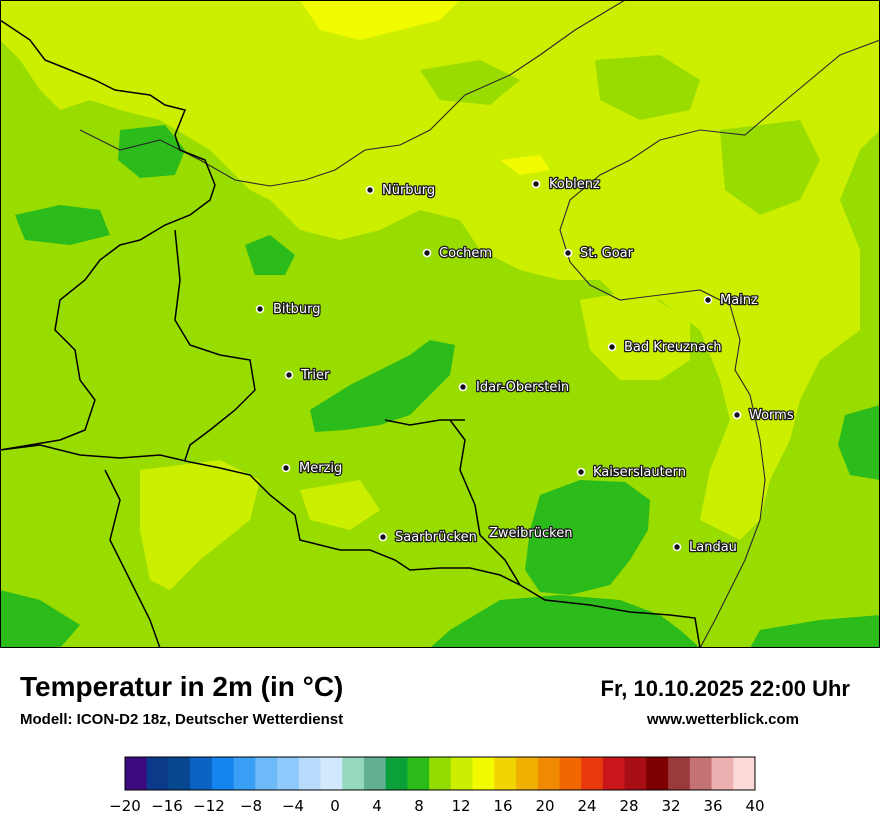 The height and width of the screenshot is (830, 880). Describe the element at coordinates (502, 806) in the screenshot. I see `legend-tick-label: 16` at that location.